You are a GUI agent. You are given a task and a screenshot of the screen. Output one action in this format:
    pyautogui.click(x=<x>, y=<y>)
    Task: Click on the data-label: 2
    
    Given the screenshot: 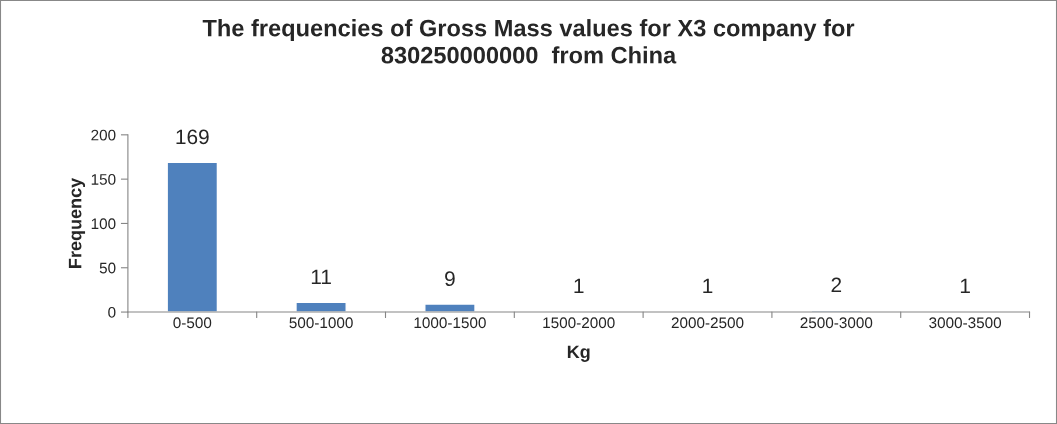 What is the action you would take?
    pyautogui.click(x=836, y=285)
    